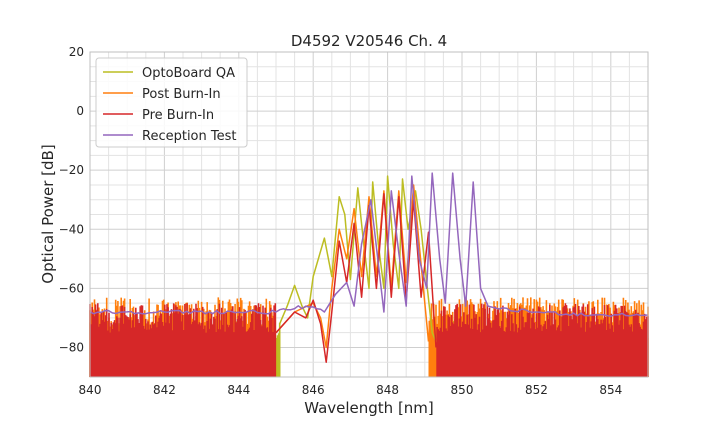 Image resolution: width=720 pixels, height=436 pixels. Describe the element at coordinates (181, 94) in the screenshot. I see `legend-label: Post Burn-In` at that location.